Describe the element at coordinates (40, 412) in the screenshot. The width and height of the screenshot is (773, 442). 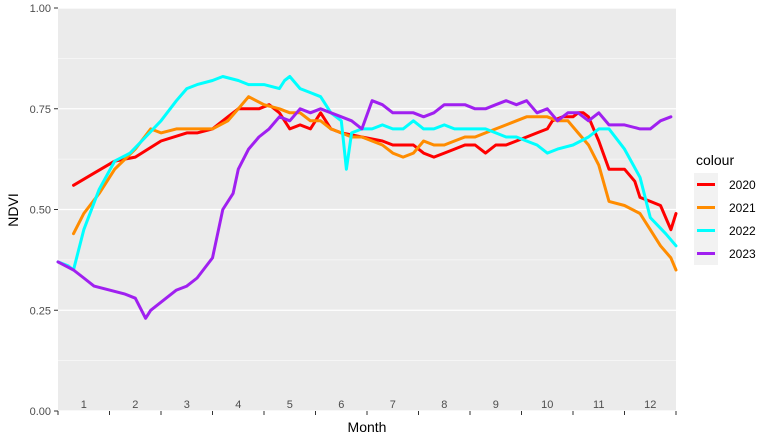
I see `y-tick-label: 0.00` at that location.